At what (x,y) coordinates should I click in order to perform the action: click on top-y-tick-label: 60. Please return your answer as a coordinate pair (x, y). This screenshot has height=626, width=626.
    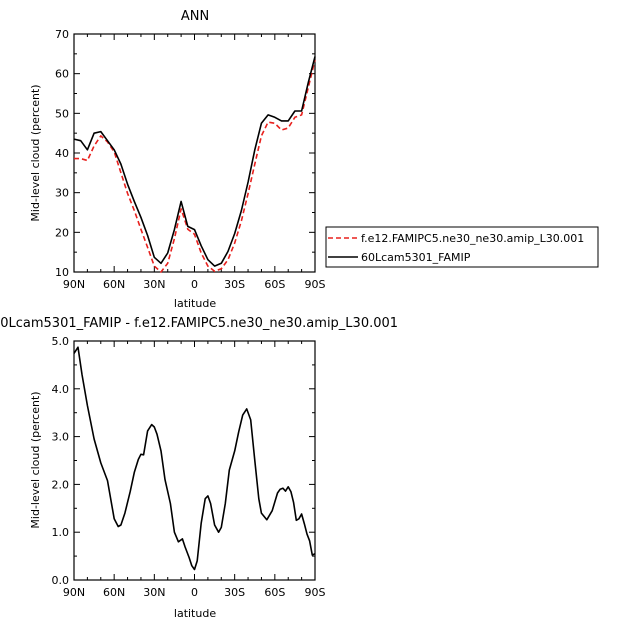
    Looking at the image, I should click on (62, 74).